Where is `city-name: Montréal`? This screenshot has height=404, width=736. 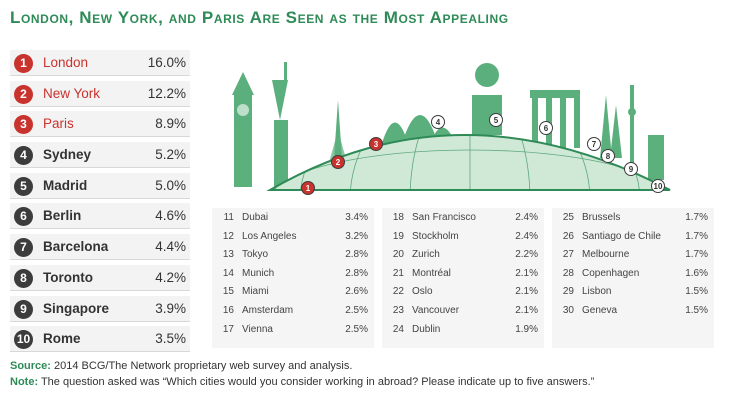 city-name: Montréal is located at coordinates (431, 273).